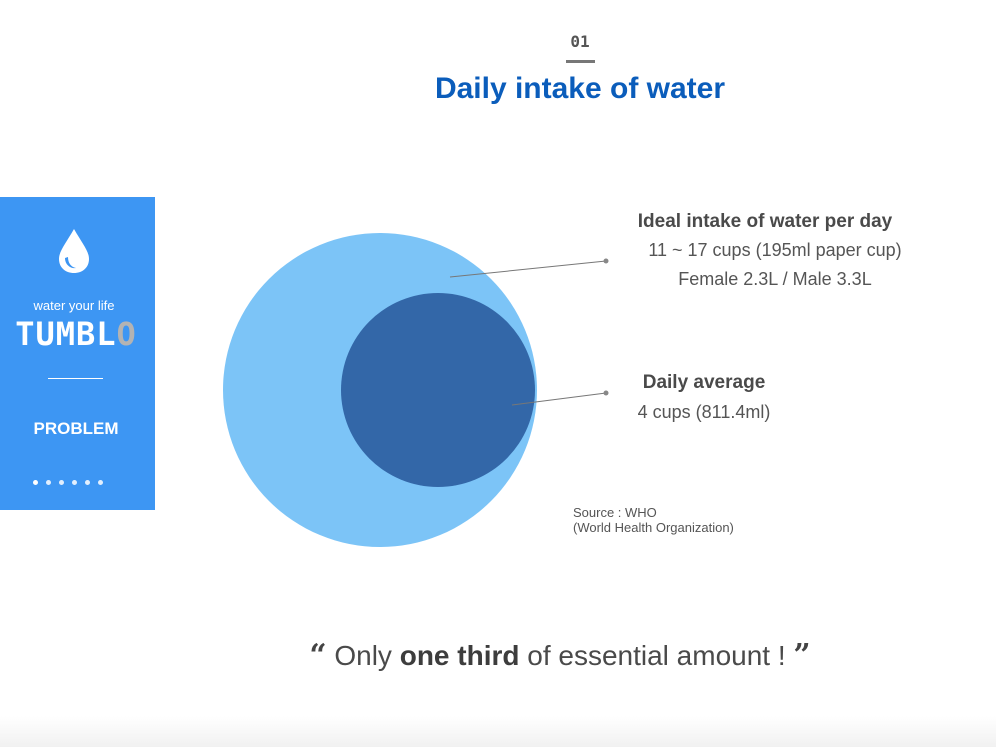 The height and width of the screenshot is (747, 996). I want to click on pagination-dots, so click(68, 482).